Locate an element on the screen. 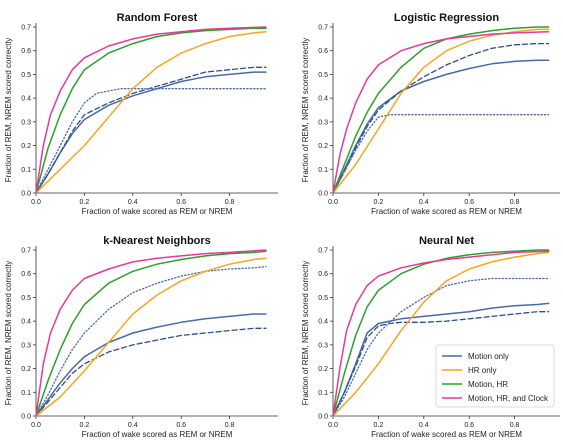  legend-label: Motion, HR is located at coordinates (488, 384).